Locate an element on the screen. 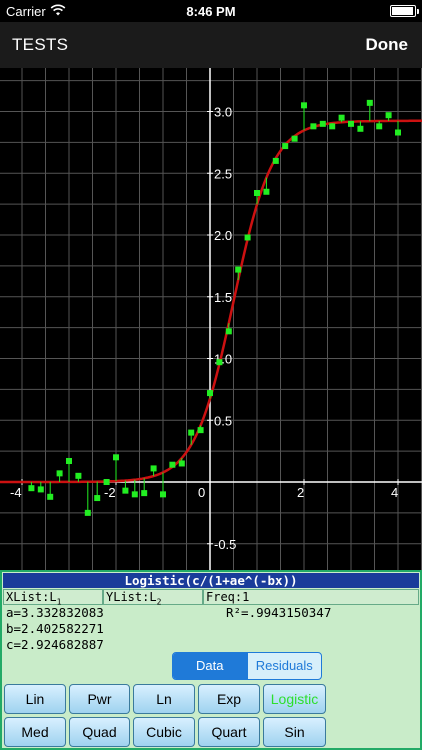 The height and width of the screenshot is (750, 422). x-tick-label: 4 is located at coordinates (394, 492).